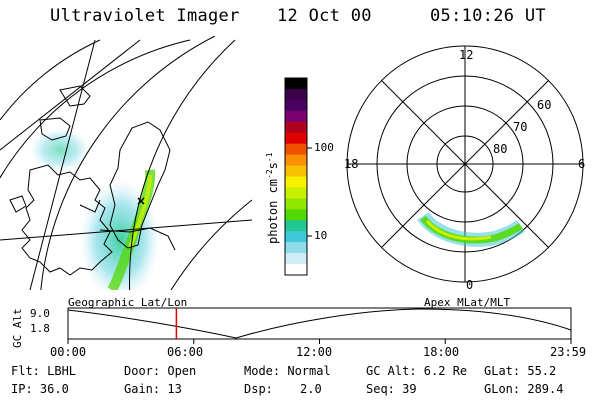  I want to click on instrument-title: Ultraviolet Imager, so click(145, 16).